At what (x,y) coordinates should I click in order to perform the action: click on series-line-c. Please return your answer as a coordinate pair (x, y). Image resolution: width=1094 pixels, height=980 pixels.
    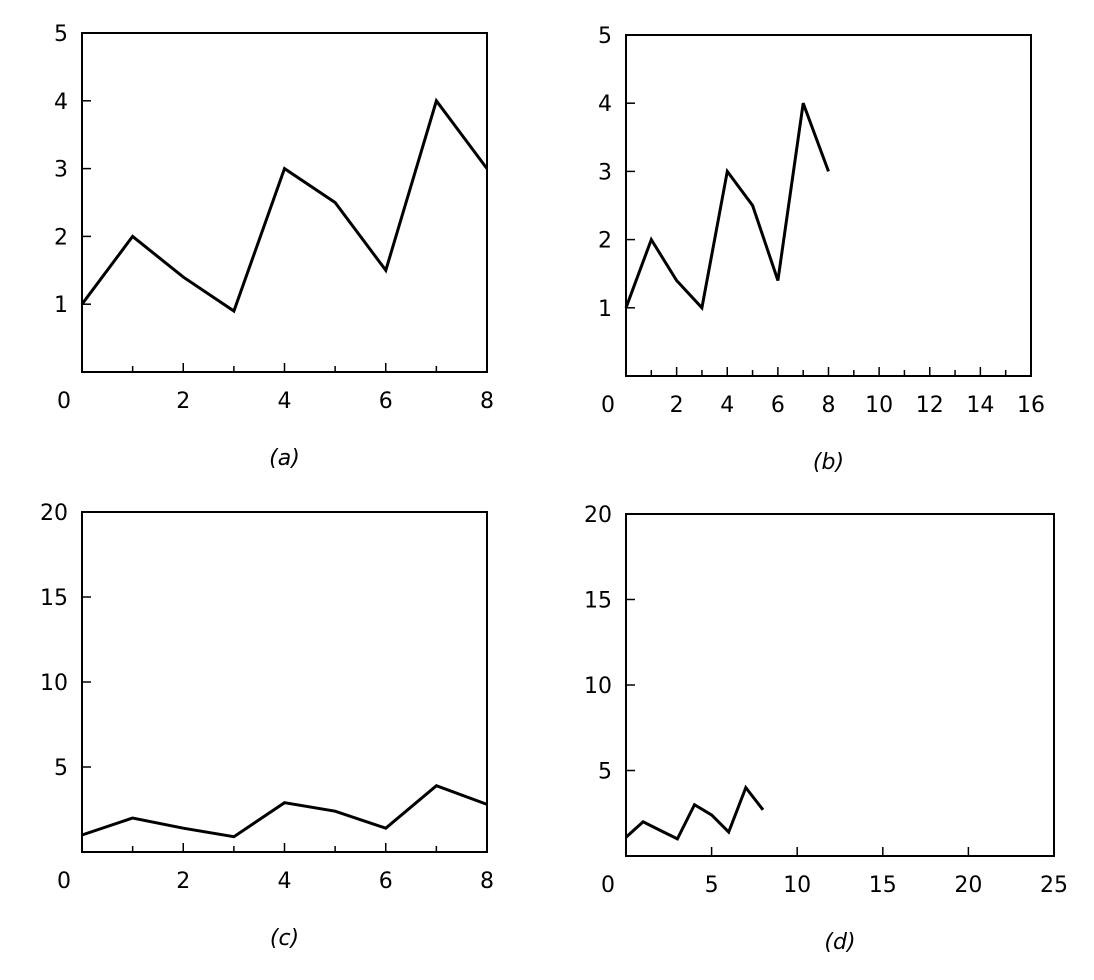
    Looking at the image, I should click on (284, 811).